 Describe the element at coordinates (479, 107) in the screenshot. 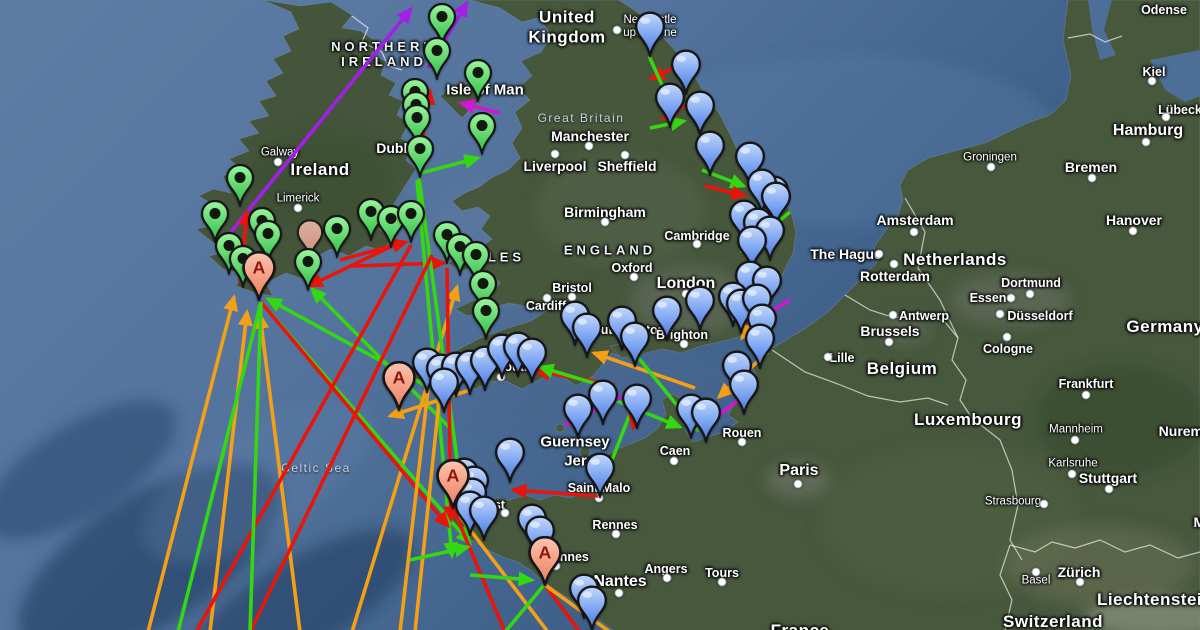

I see `route-arrow-magenta` at that location.